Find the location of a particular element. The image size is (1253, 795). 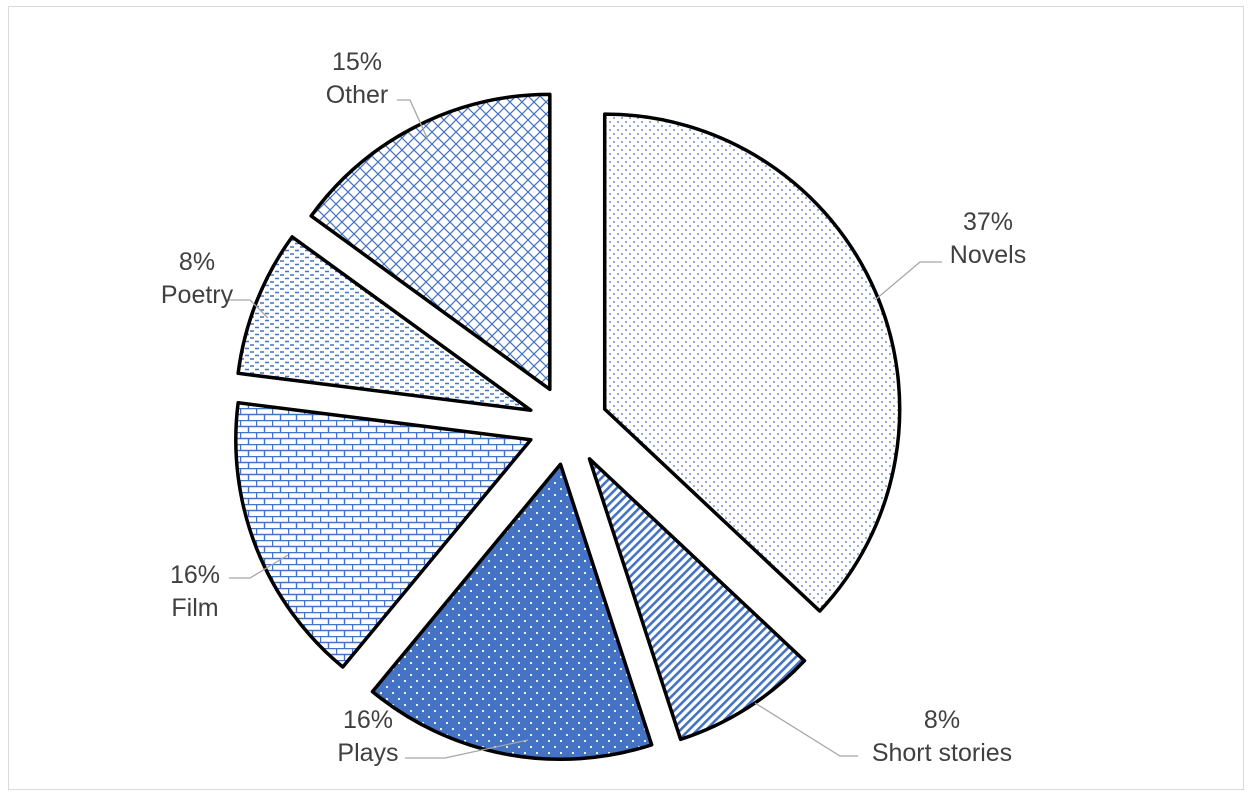

leader-line-short-stories is located at coordinates (806, 729).